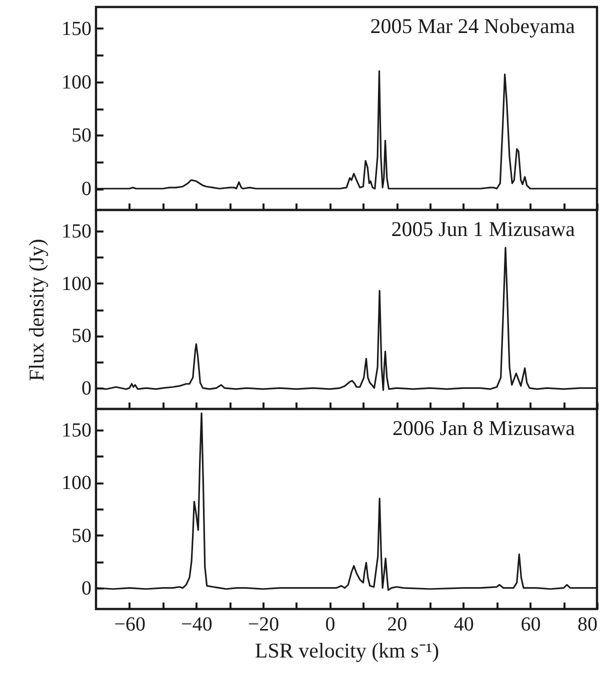  What do you see at coordinates (347, 650) in the screenshot?
I see `x-axis-title: LSR velocity (km s⁻¹)` at bounding box center [347, 650].